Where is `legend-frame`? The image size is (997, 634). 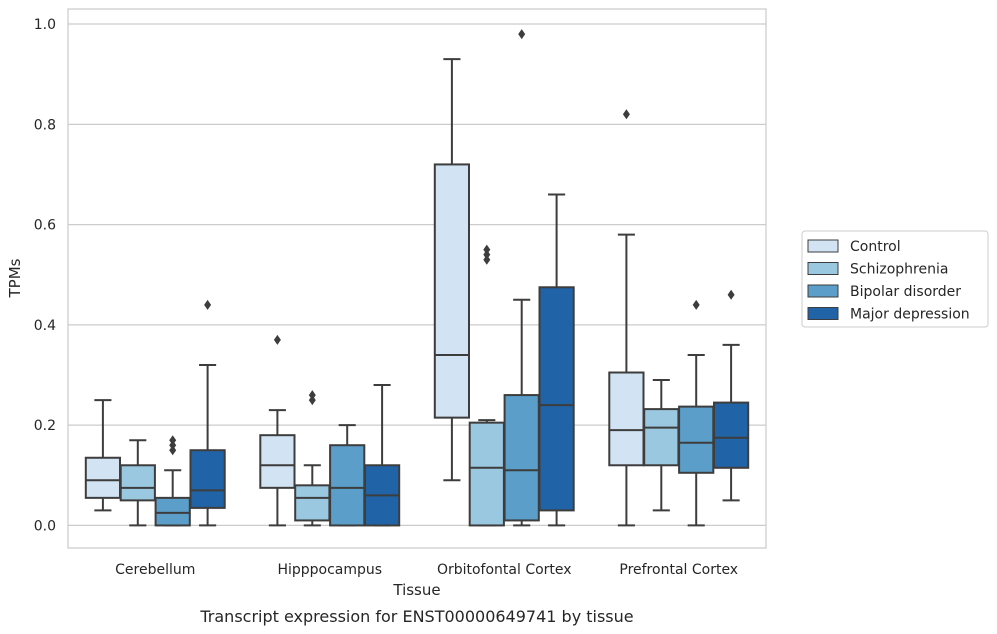 legend-frame is located at coordinates (895, 279).